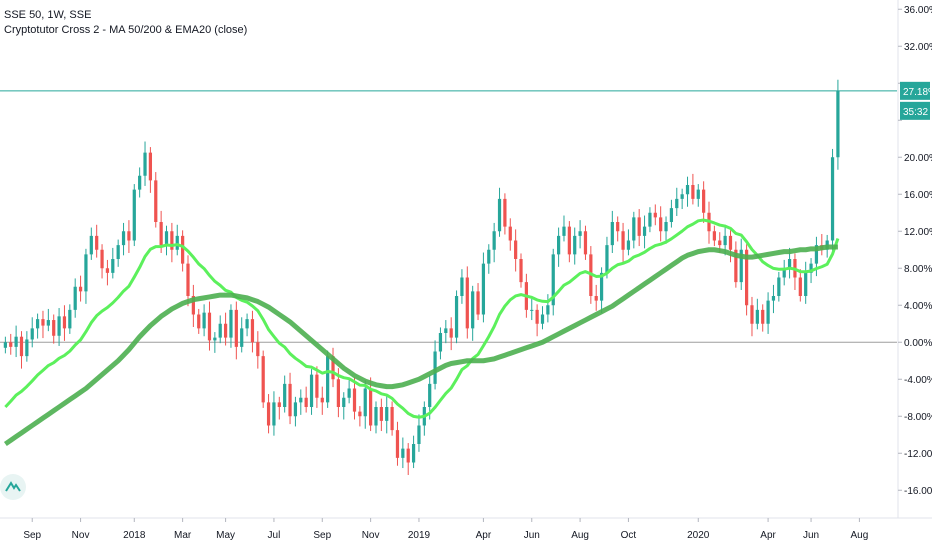 The image size is (932, 550). I want to click on tradingview-logo-icon, so click(13, 487).